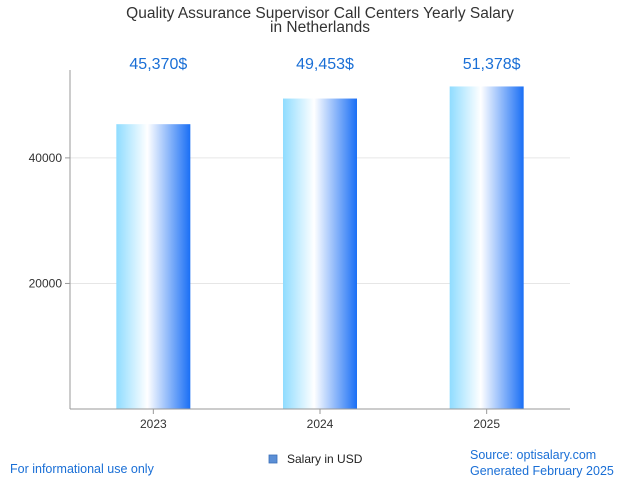 The width and height of the screenshot is (639, 479). I want to click on x-axis-ticks: 2023 2024 2025, so click(320, 420).